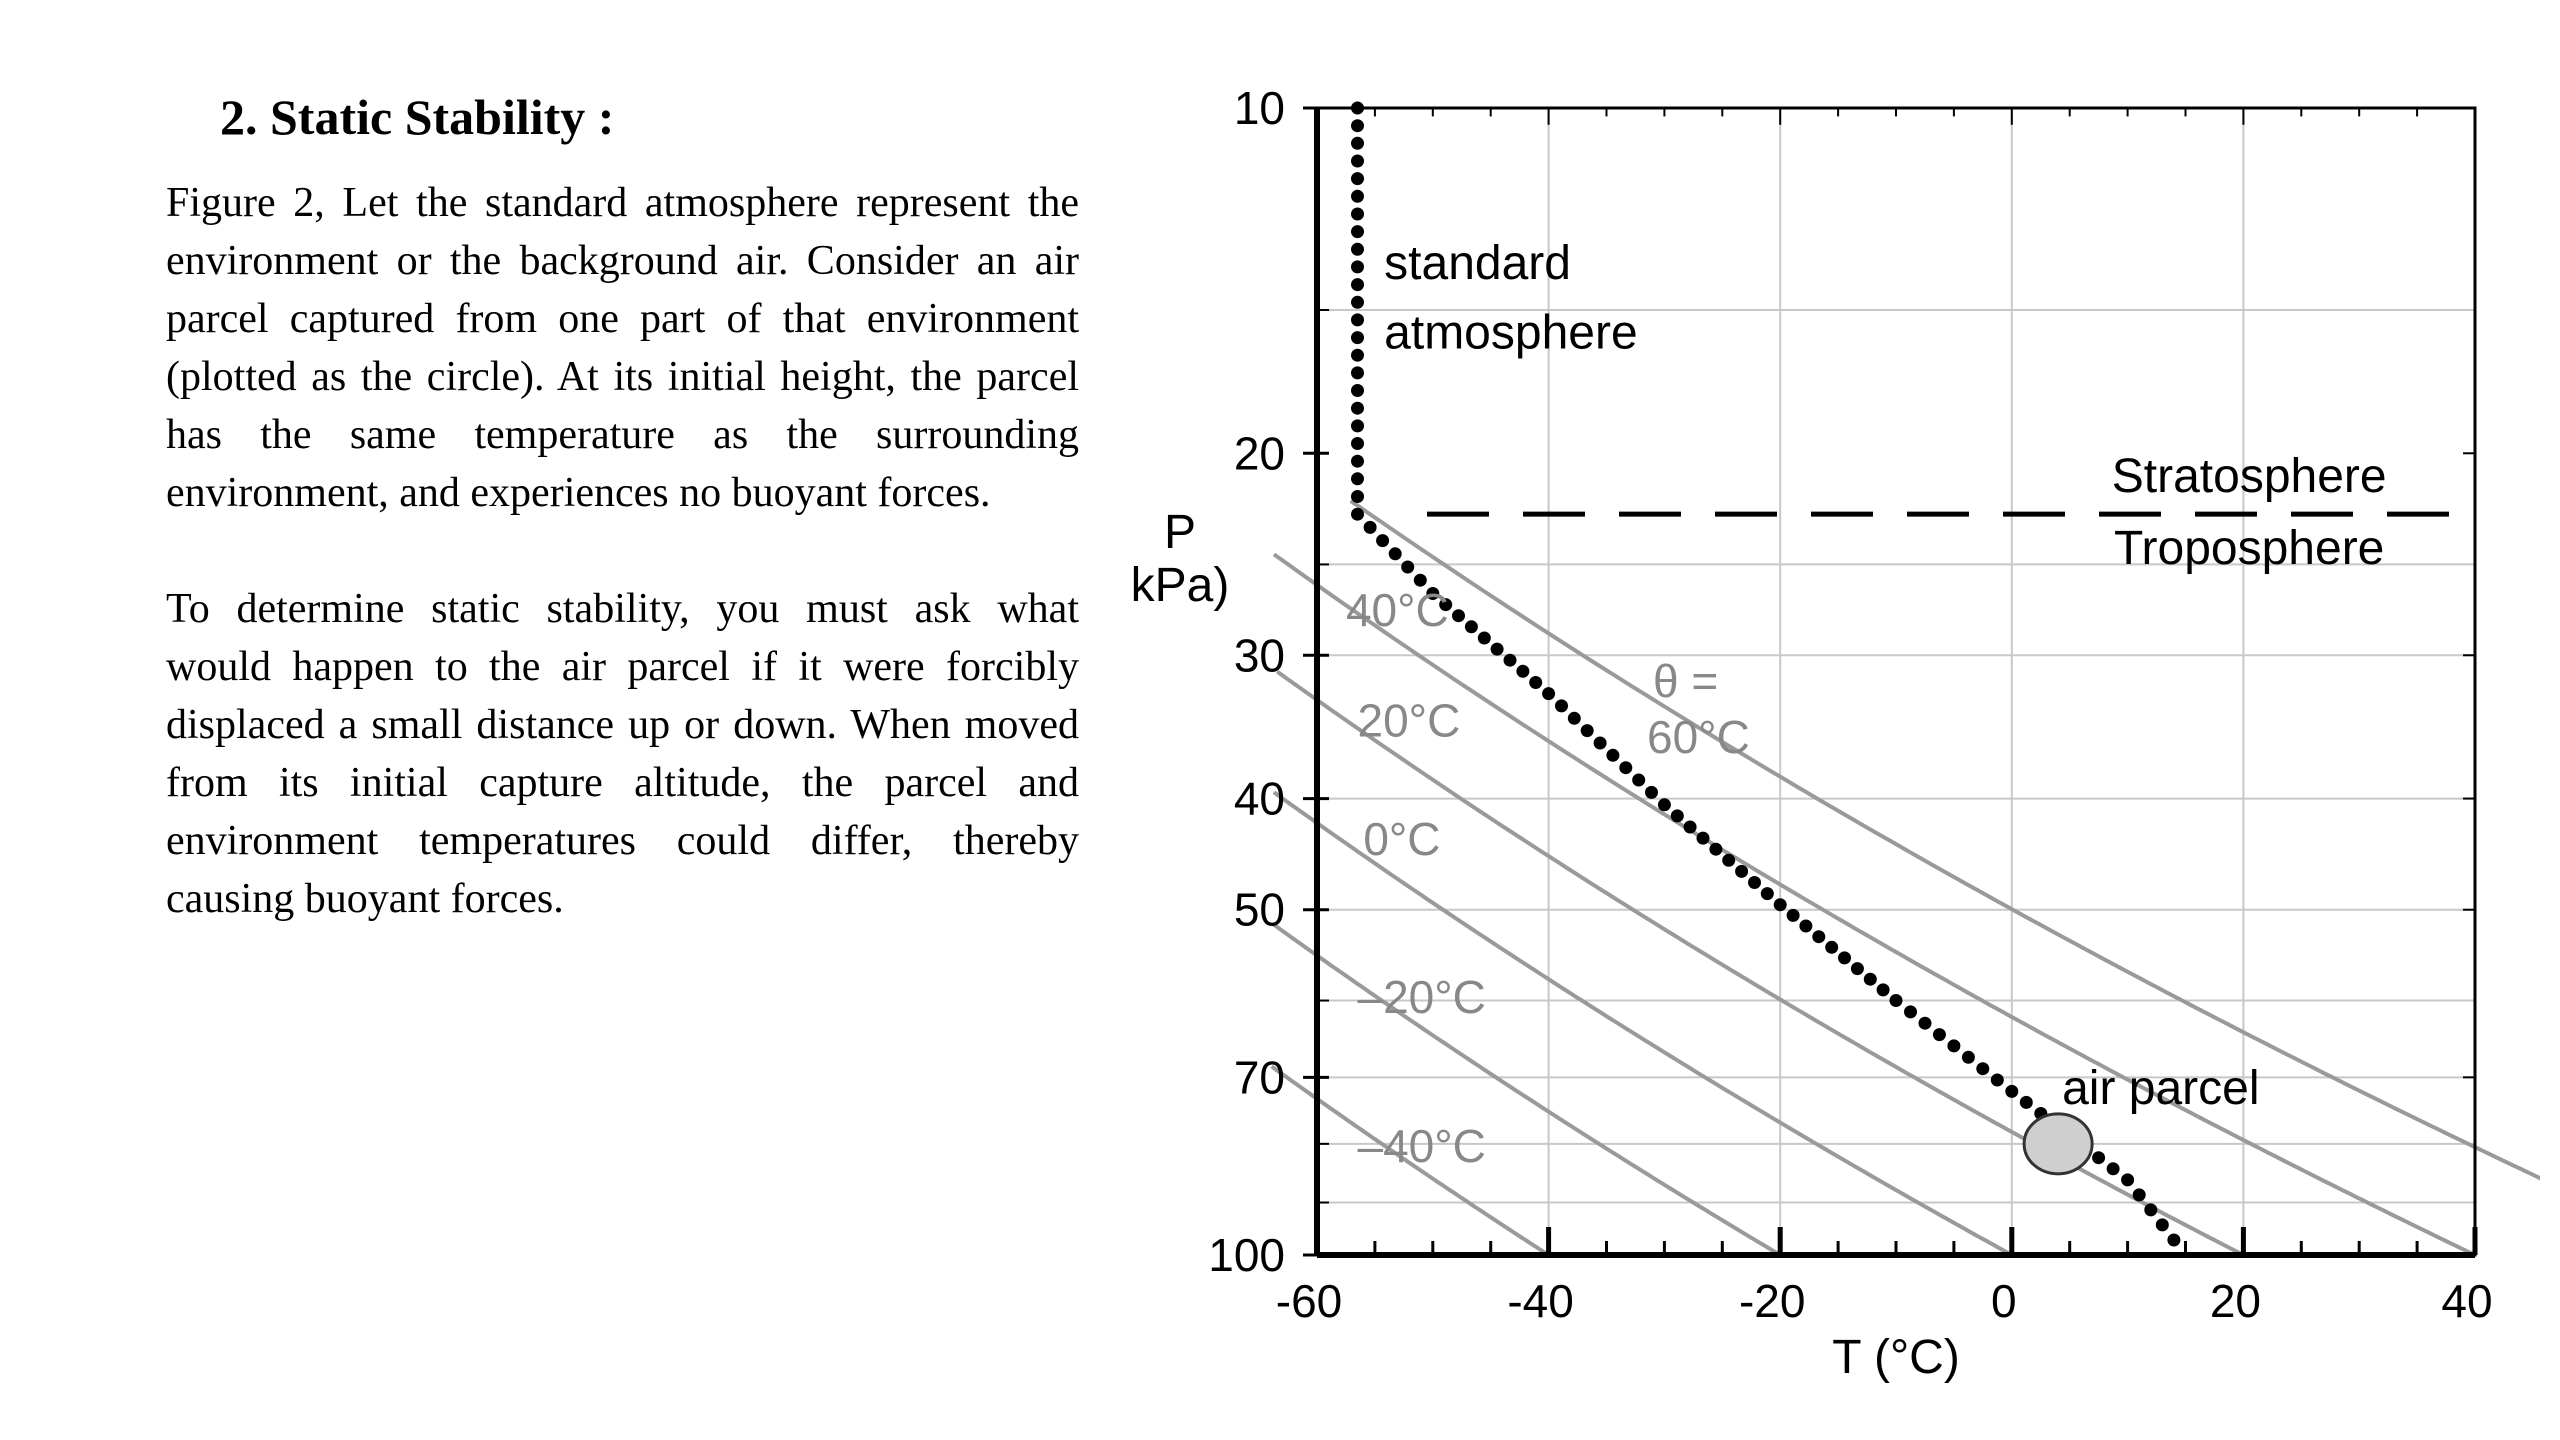 This screenshot has width=2560, height=1440. I want to click on adiabat-label: 0°C, so click(1401, 839).